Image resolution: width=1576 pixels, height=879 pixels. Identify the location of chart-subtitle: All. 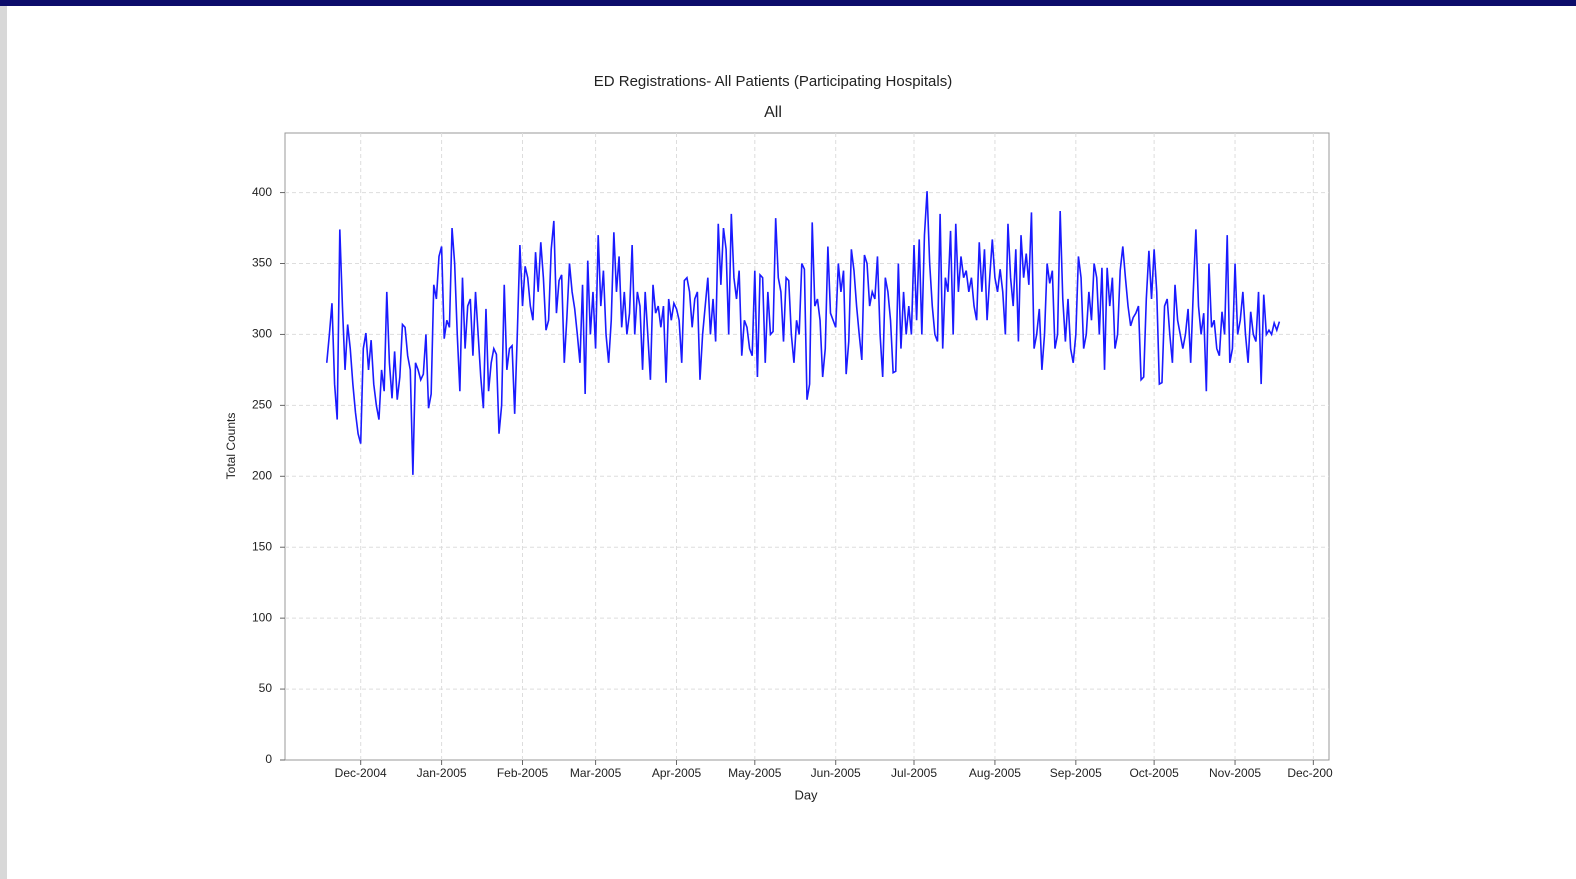
(773, 112).